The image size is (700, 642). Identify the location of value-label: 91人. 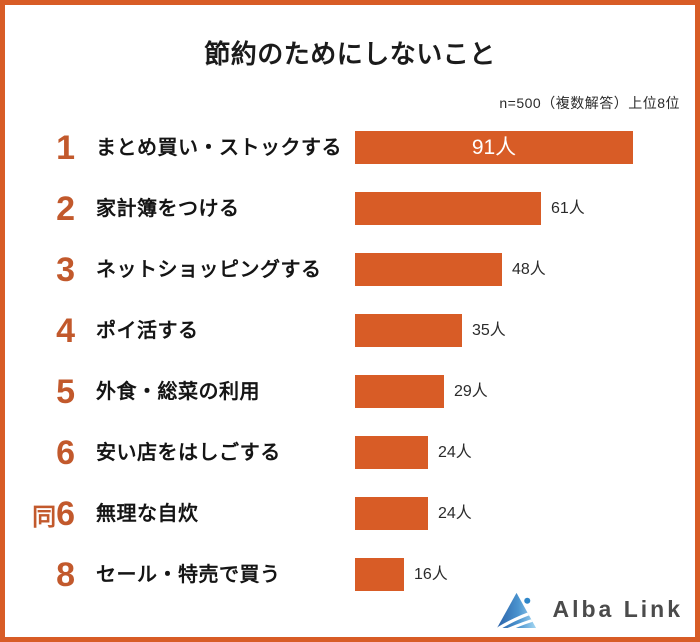
(494, 147).